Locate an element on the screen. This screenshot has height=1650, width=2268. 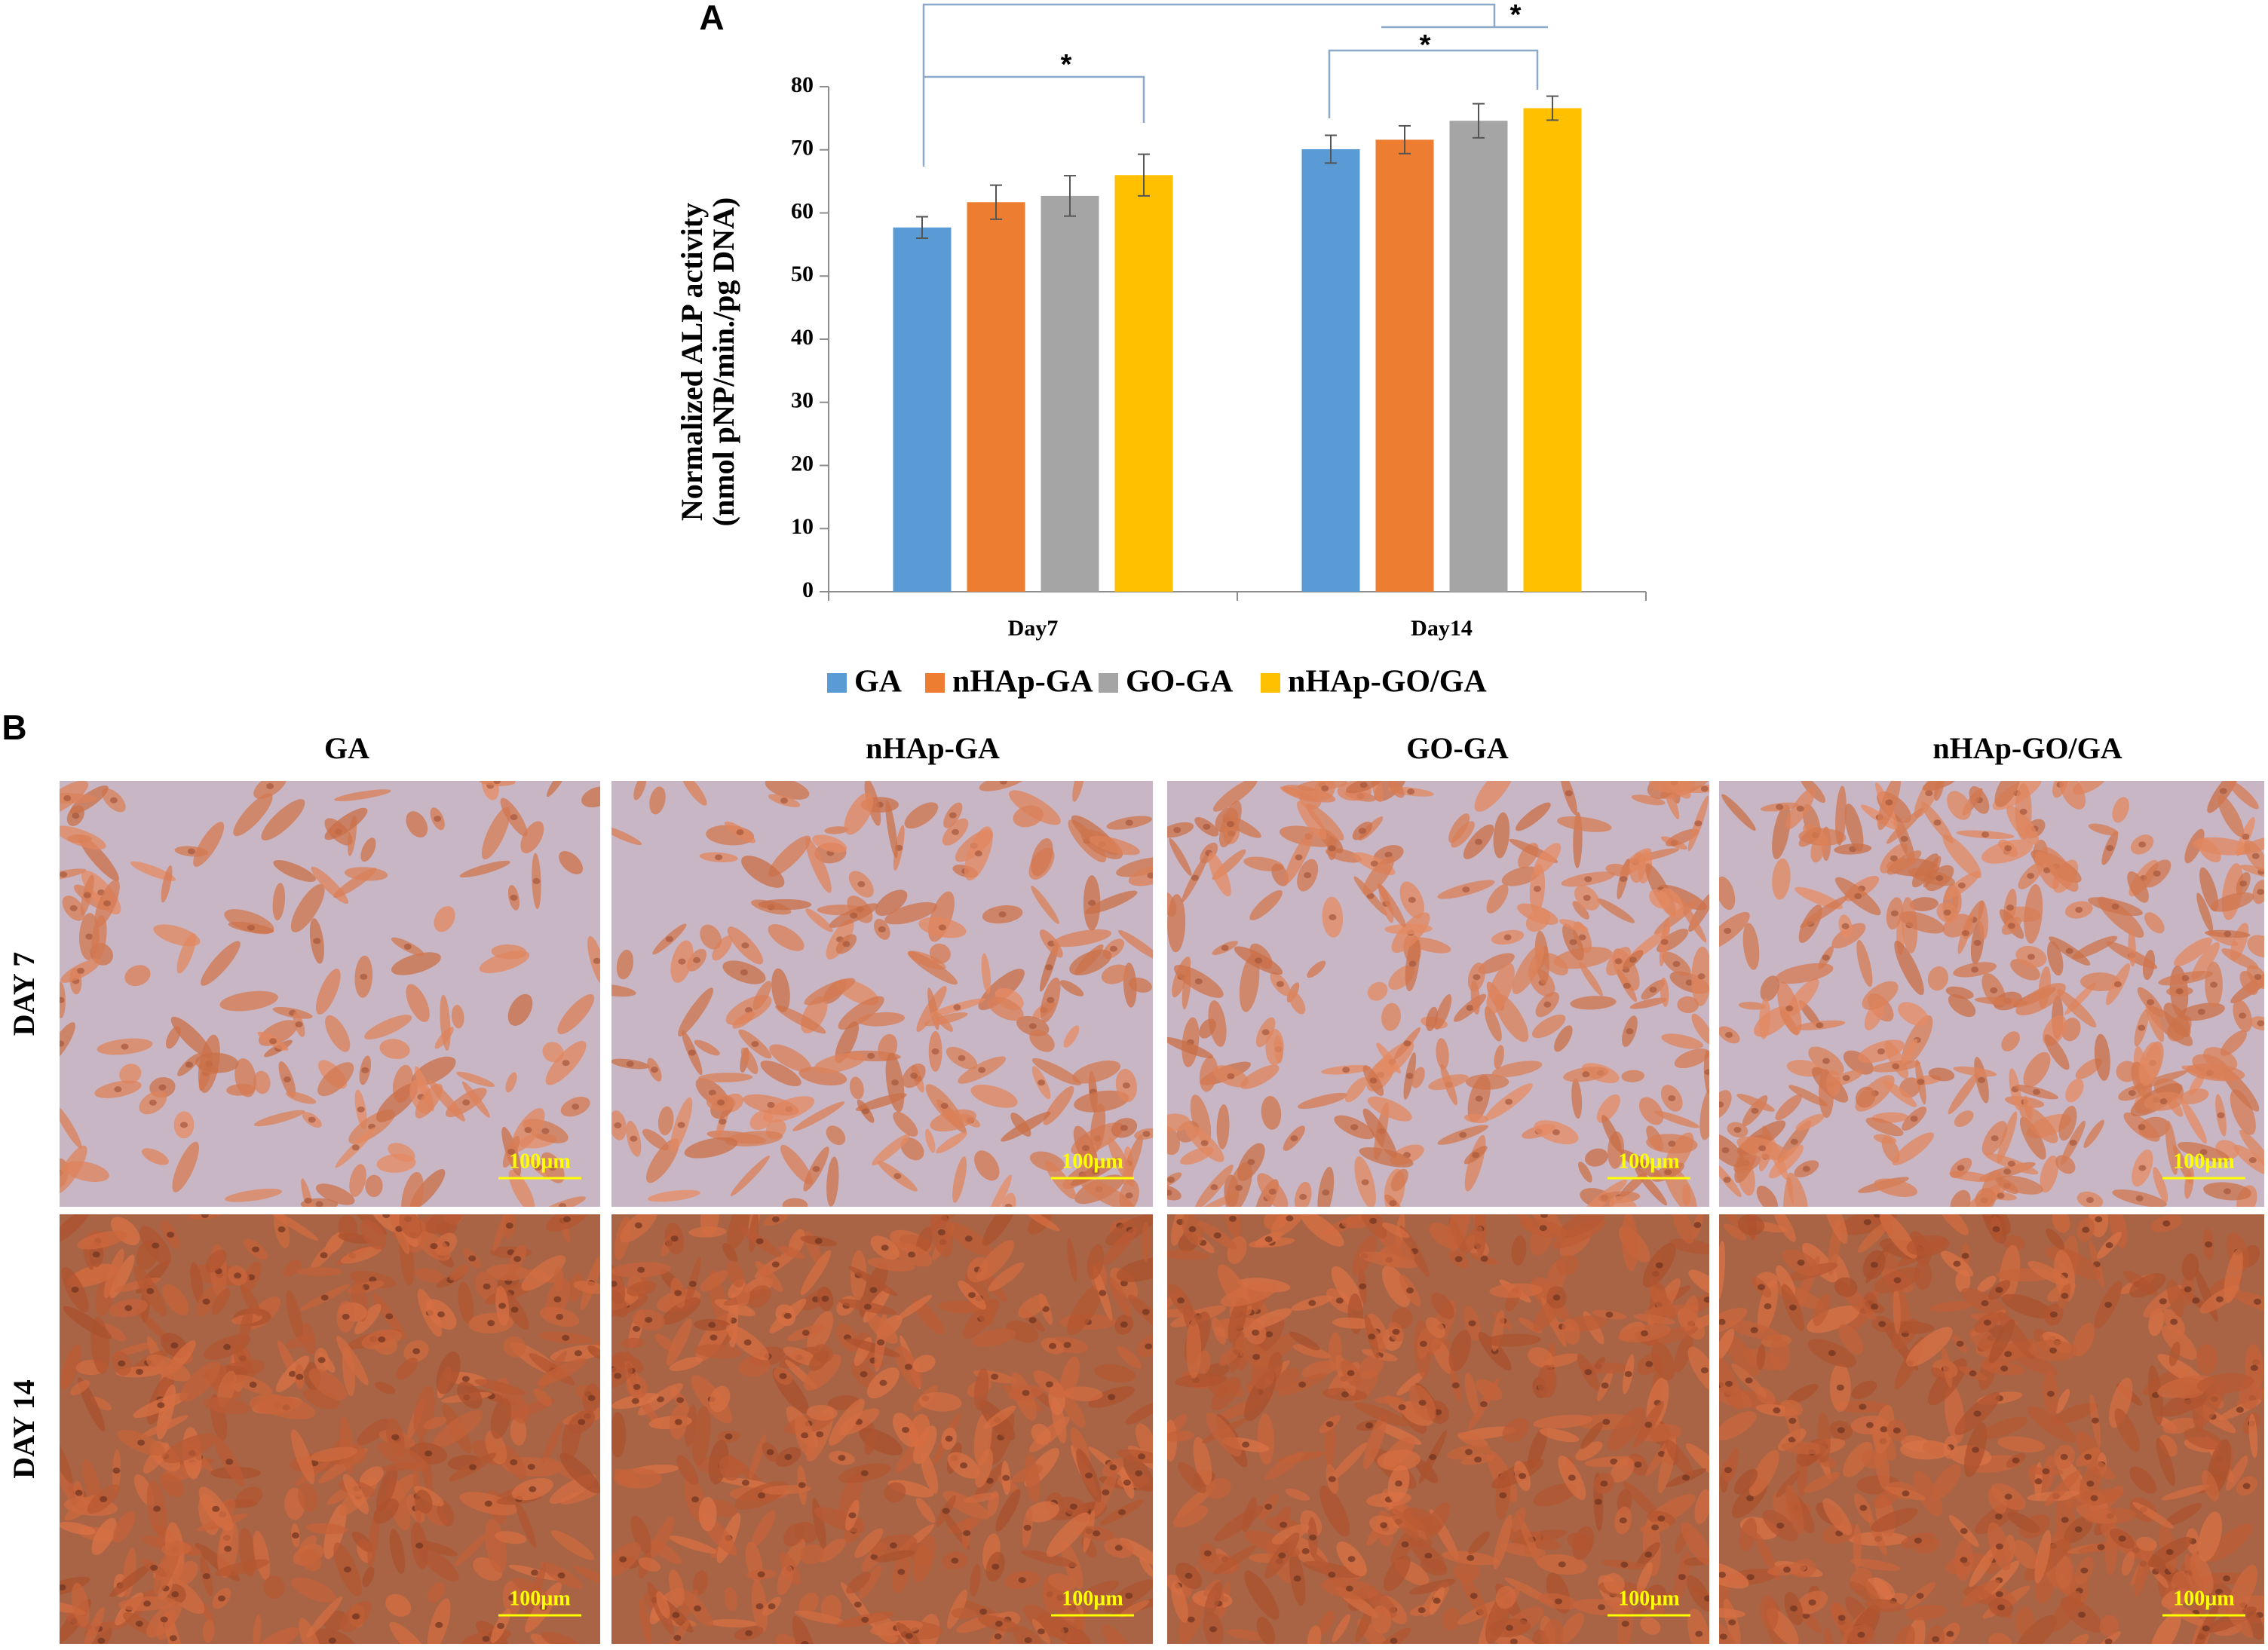
bar is located at coordinates (1404, 365).